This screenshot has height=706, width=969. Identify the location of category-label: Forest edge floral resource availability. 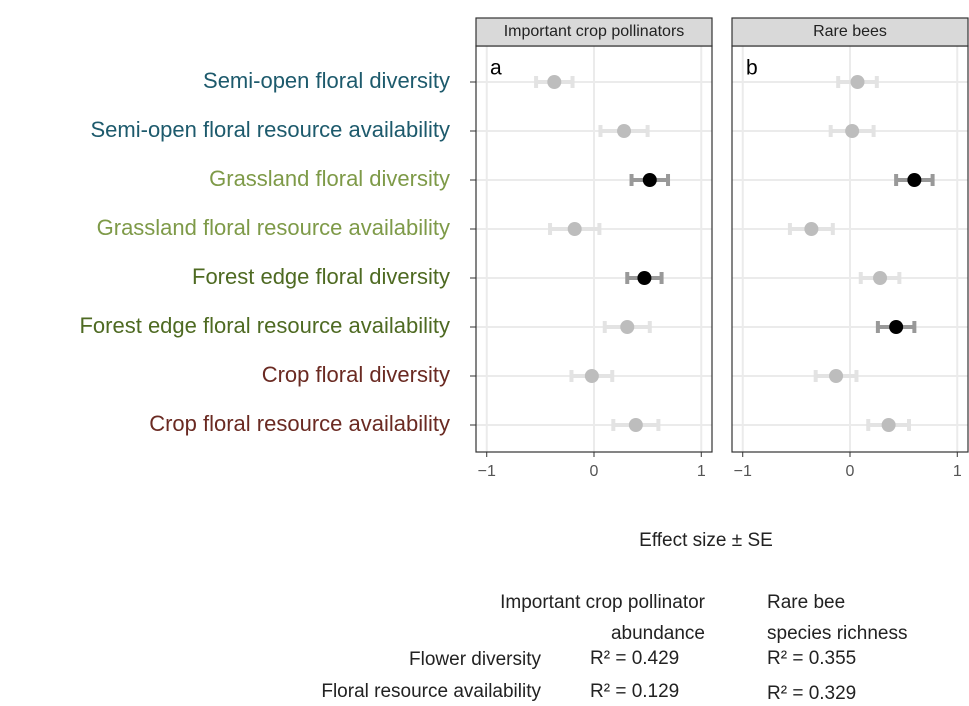
(264, 325).